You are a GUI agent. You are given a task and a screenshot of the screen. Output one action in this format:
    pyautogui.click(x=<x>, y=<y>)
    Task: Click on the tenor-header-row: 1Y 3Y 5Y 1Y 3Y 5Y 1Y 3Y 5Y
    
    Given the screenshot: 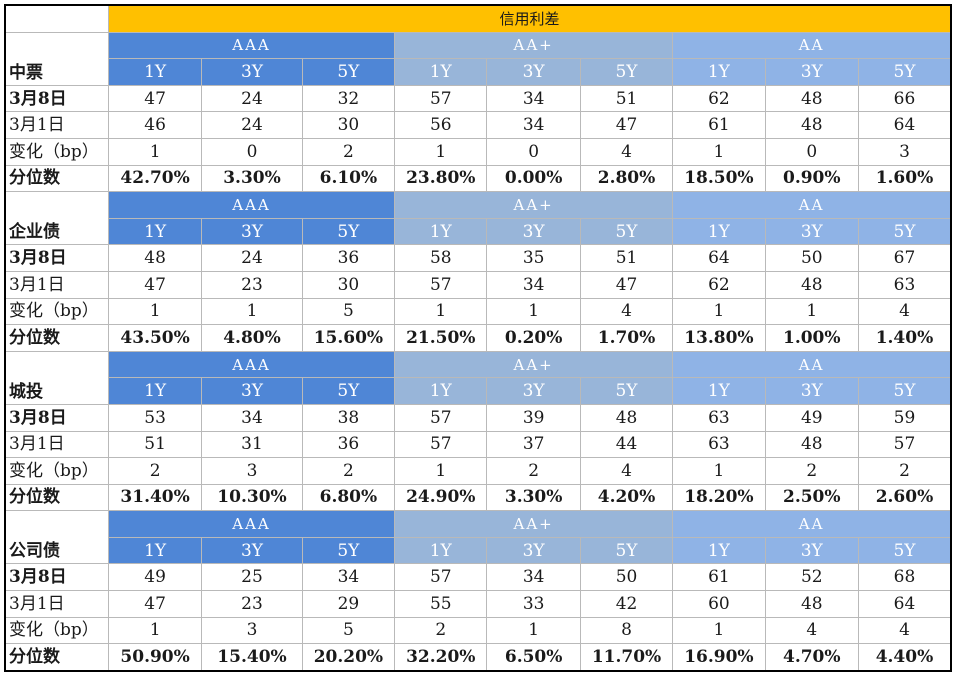 What is the action you would take?
    pyautogui.click(x=478, y=391)
    